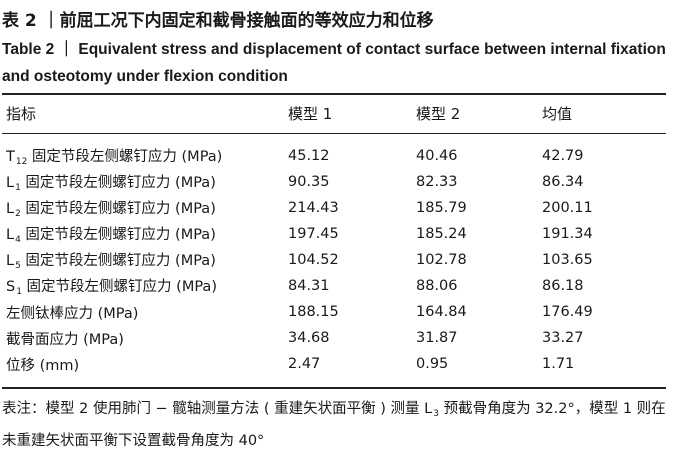 The image size is (681, 459). Describe the element at coordinates (334, 94) in the screenshot. I see `table-top-rule` at that location.